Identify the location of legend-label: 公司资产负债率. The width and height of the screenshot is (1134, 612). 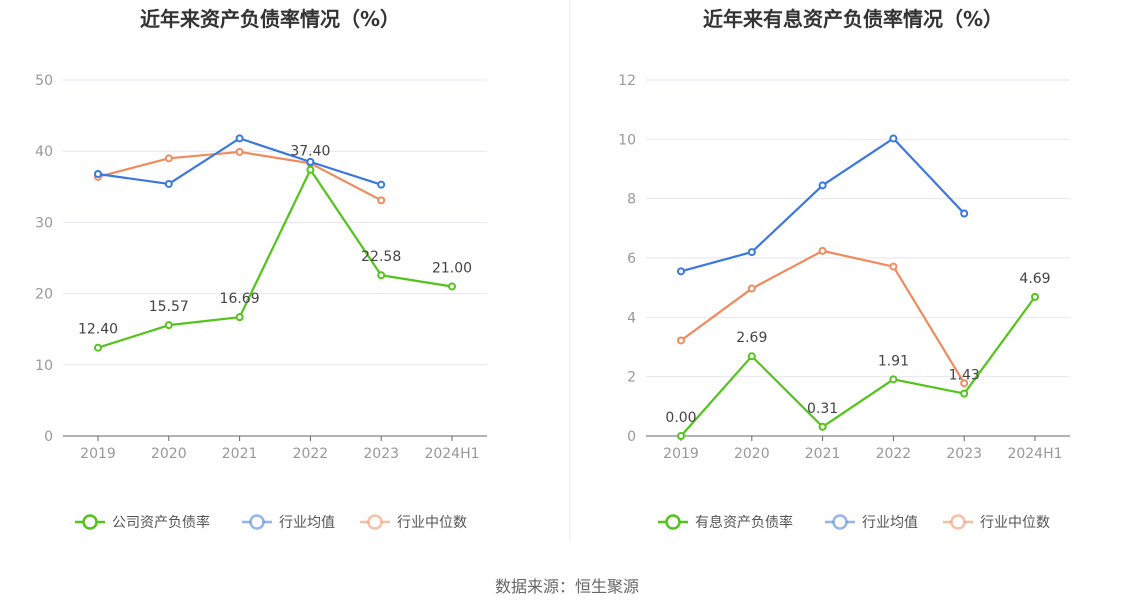
(161, 522).